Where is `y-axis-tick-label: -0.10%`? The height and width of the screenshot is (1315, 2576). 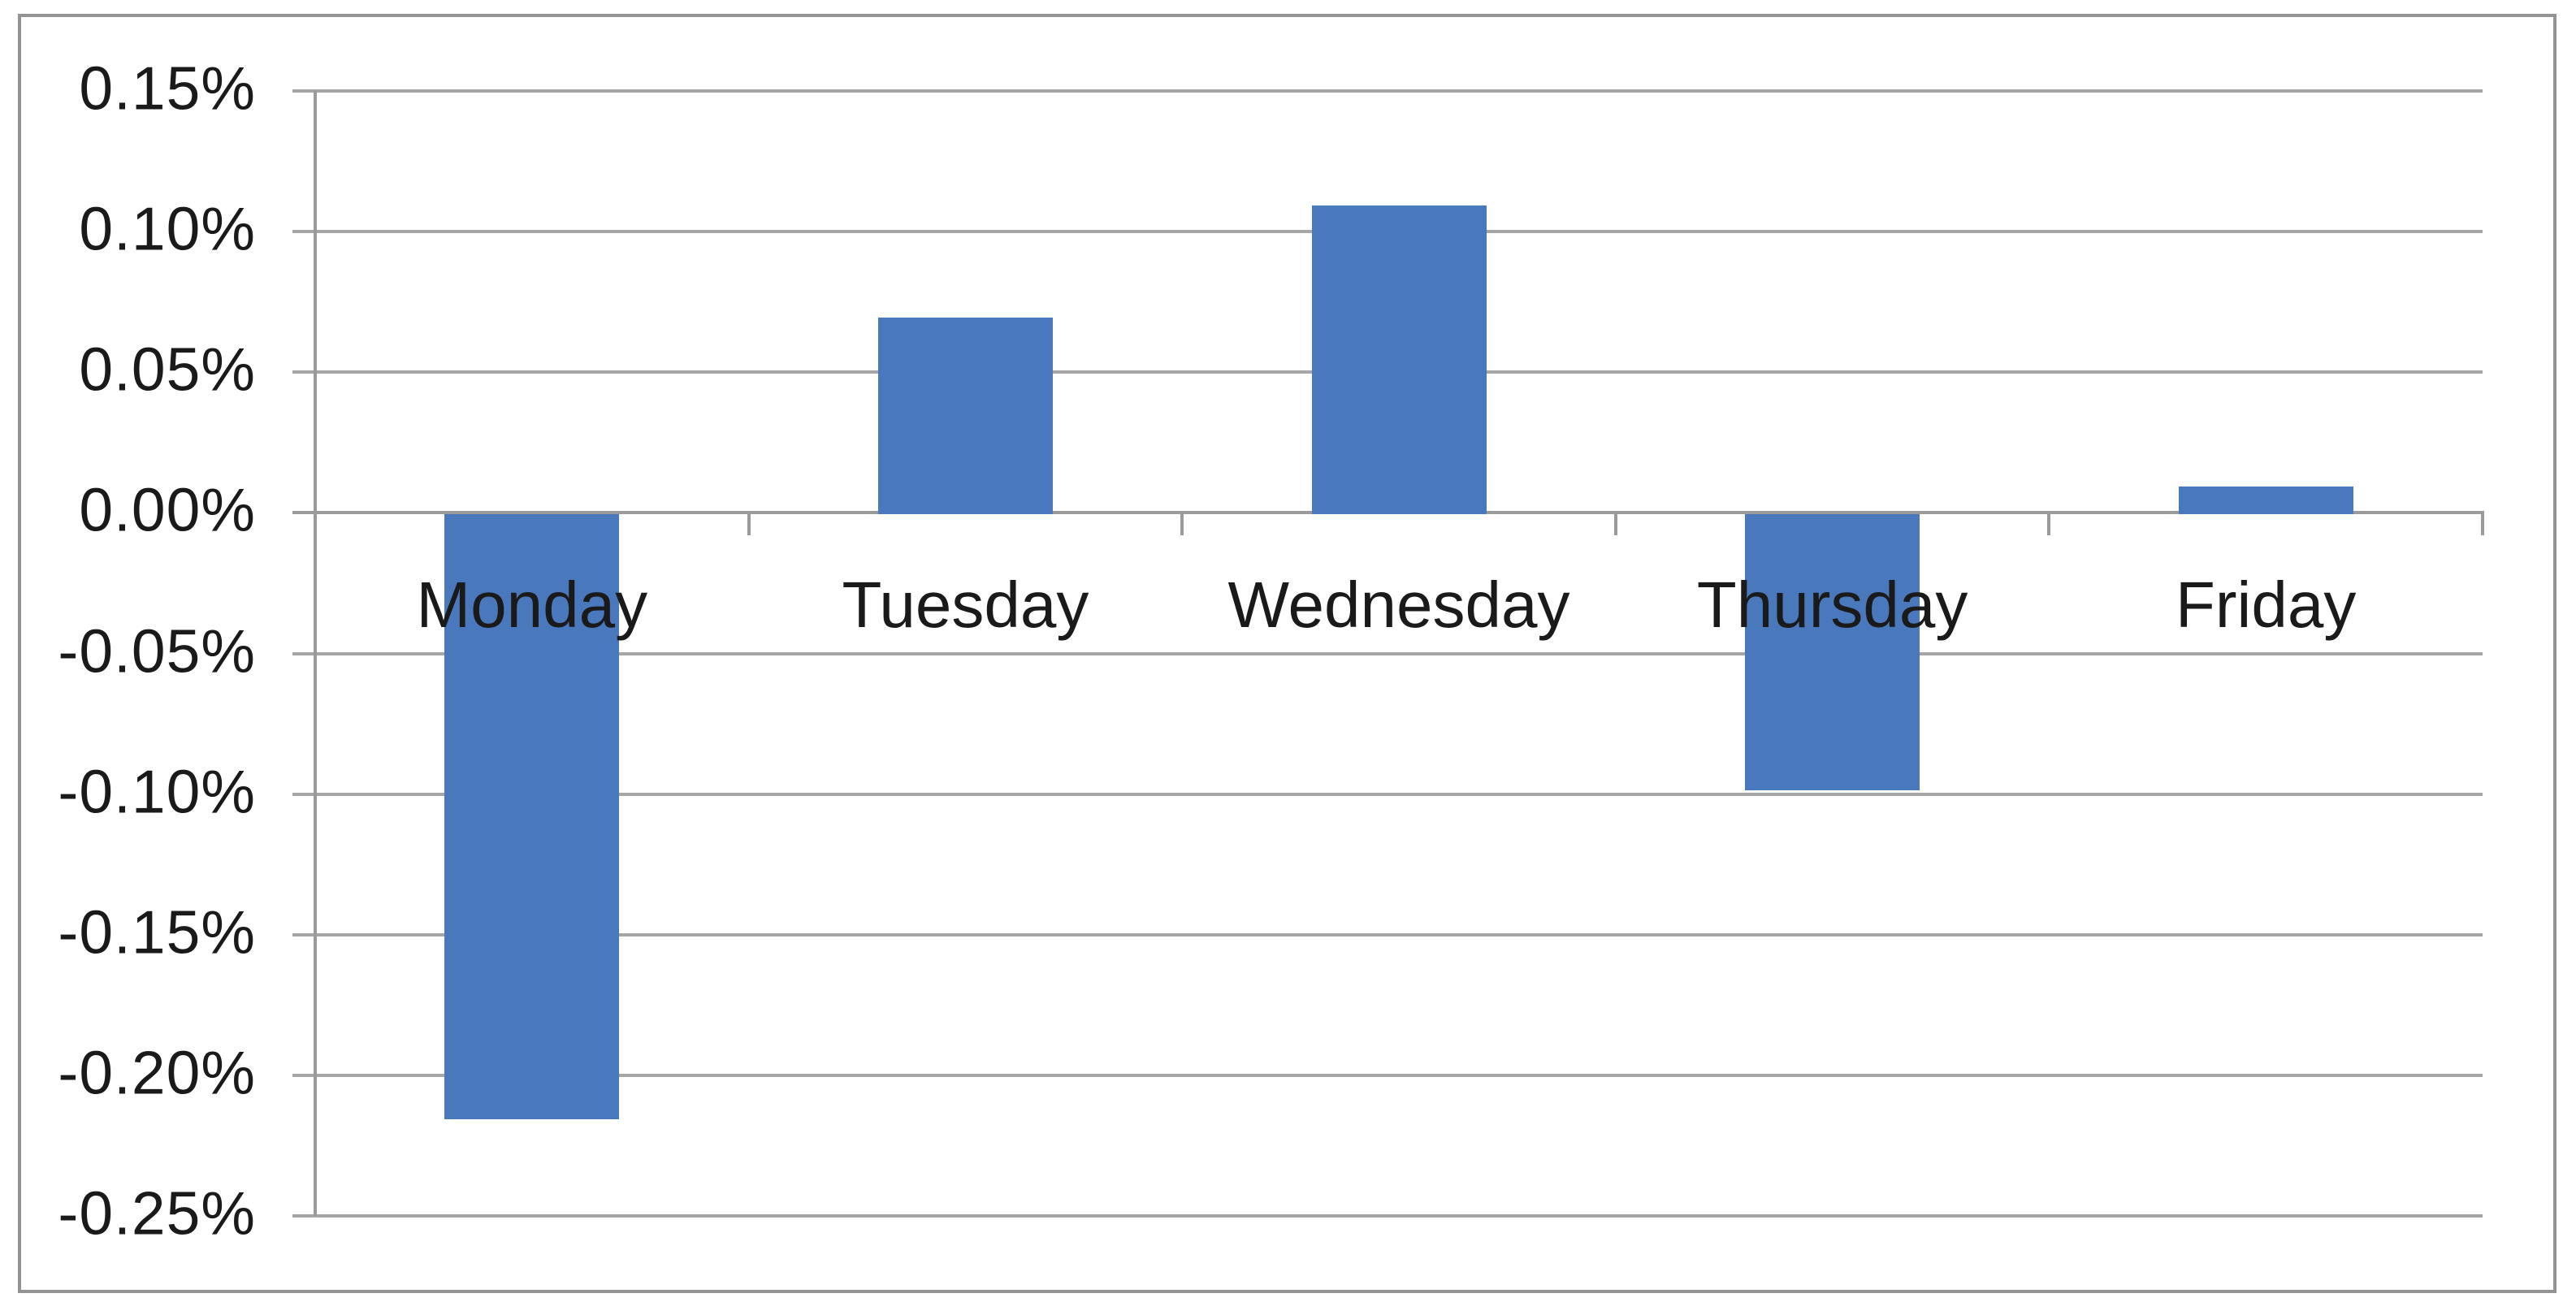
y-axis-tick-label: -0.10% is located at coordinates (157, 791).